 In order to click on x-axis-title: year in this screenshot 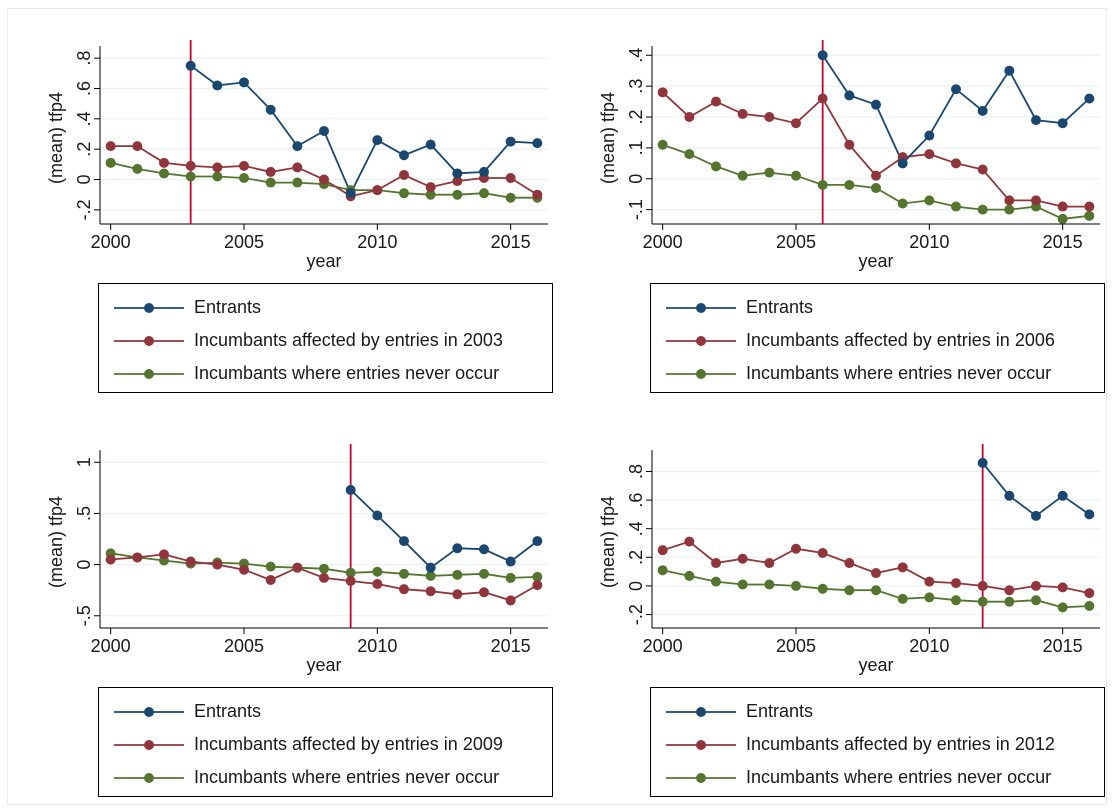, I will do `click(323, 261)`.